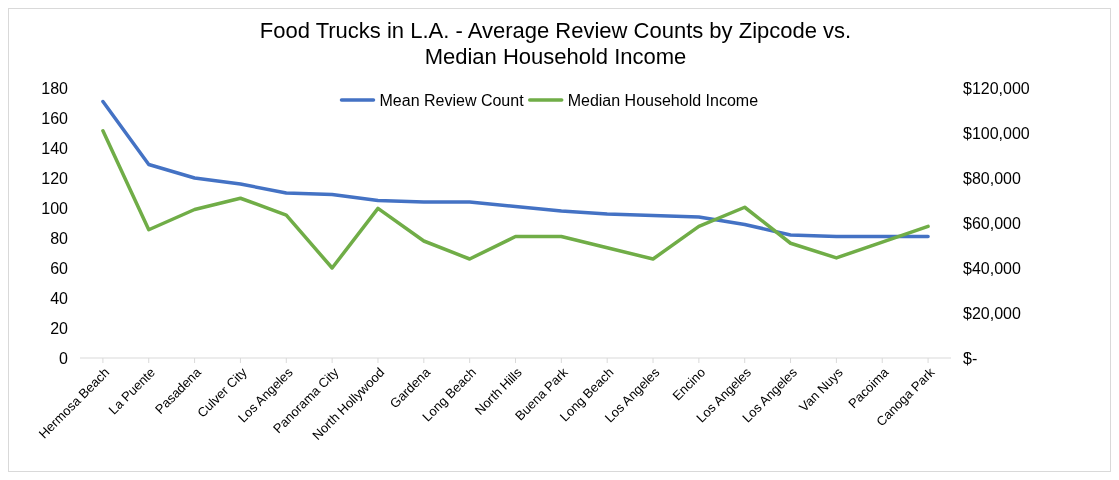 Image resolution: width=1119 pixels, height=480 pixels. I want to click on legend-label: Mean Review Count, so click(452, 100).